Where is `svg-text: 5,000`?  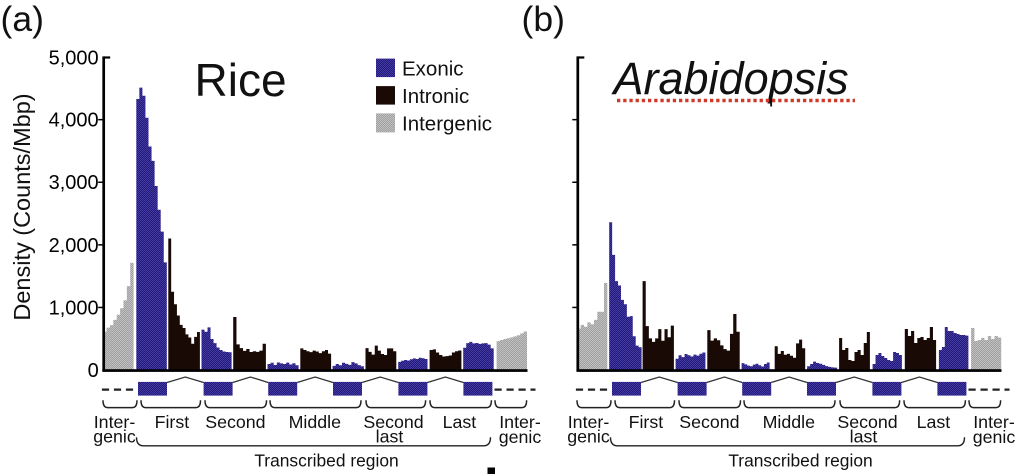
svg-text: 5,000 is located at coordinates (74, 58).